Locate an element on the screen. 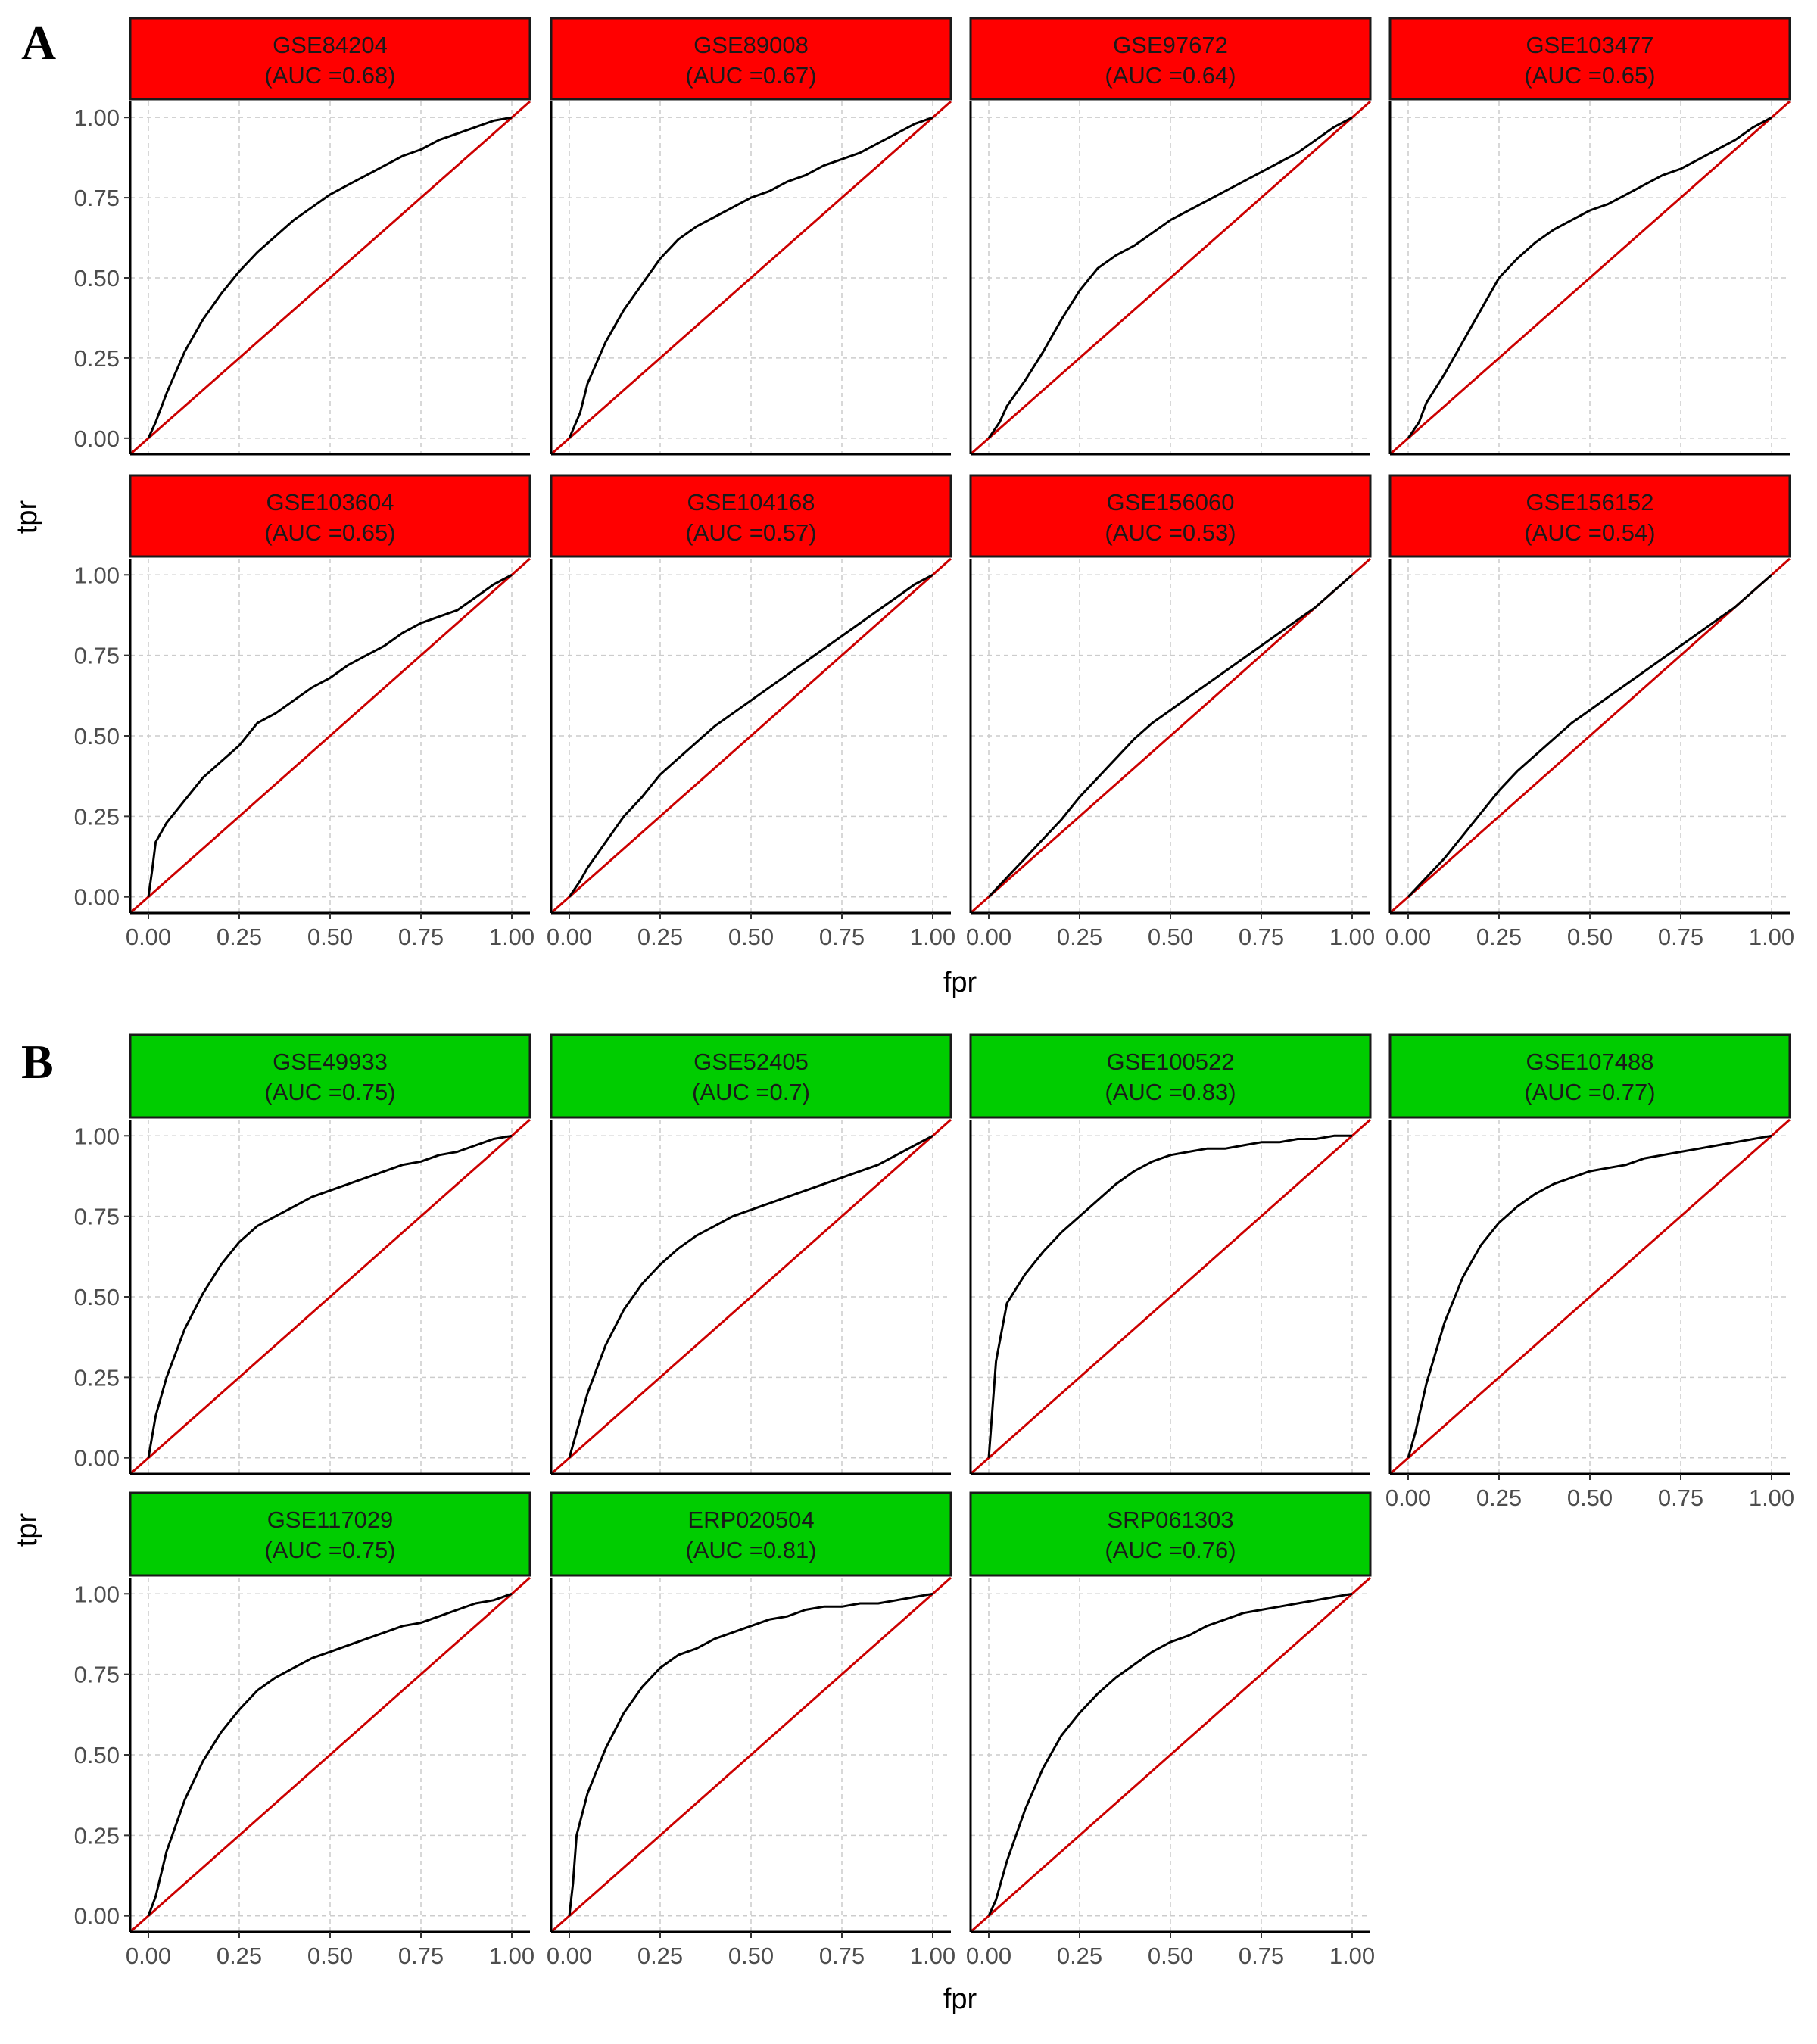  facet-gse103477: GSE103477 (AUC =0.65) is located at coordinates (1589, 236).